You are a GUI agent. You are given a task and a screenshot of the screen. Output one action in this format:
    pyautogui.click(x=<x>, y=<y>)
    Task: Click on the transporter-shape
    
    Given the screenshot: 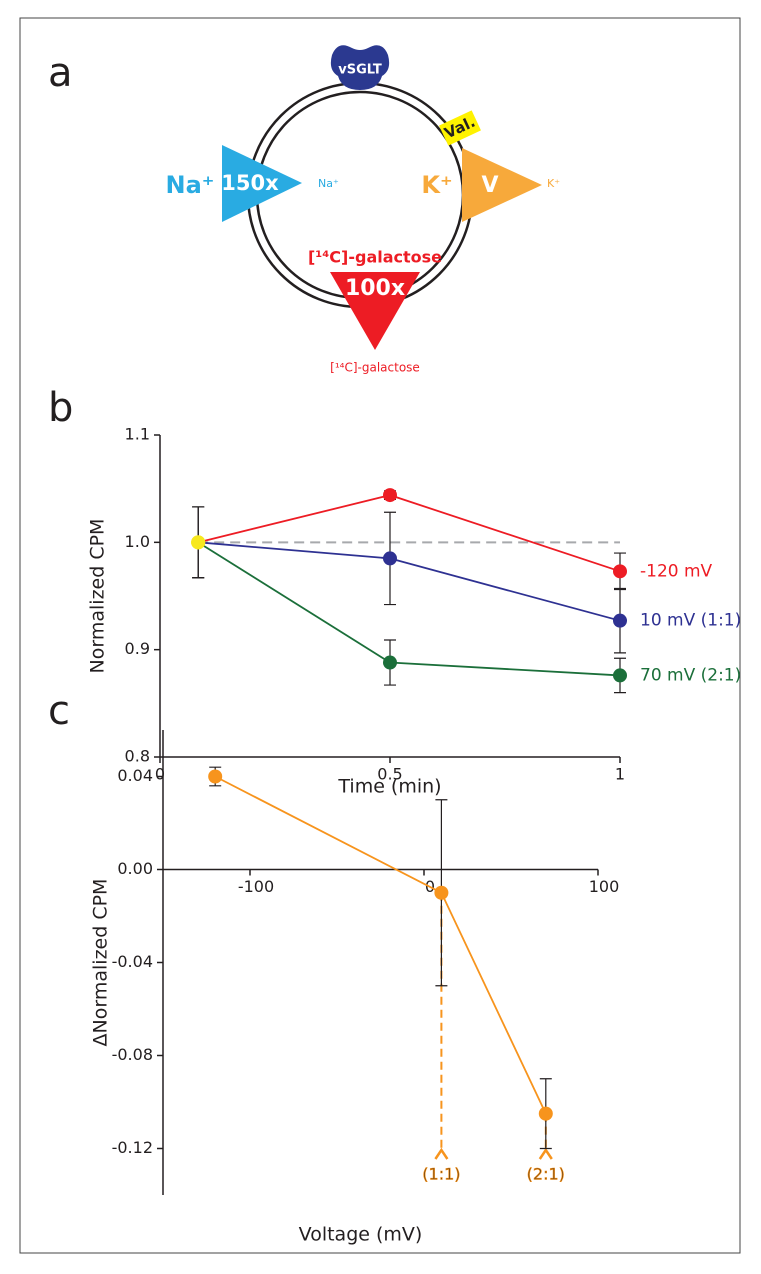 What is the action you would take?
    pyautogui.click(x=360, y=67)
    